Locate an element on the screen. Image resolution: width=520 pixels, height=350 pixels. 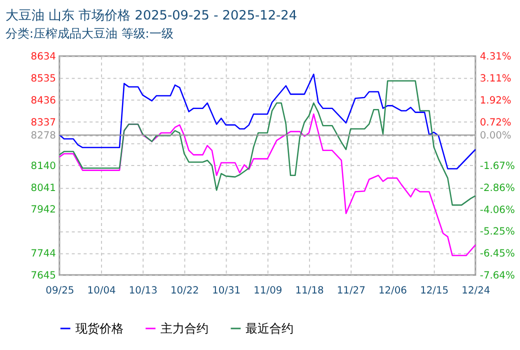
y-tick-label: 8140 is located at coordinates (43, 166).